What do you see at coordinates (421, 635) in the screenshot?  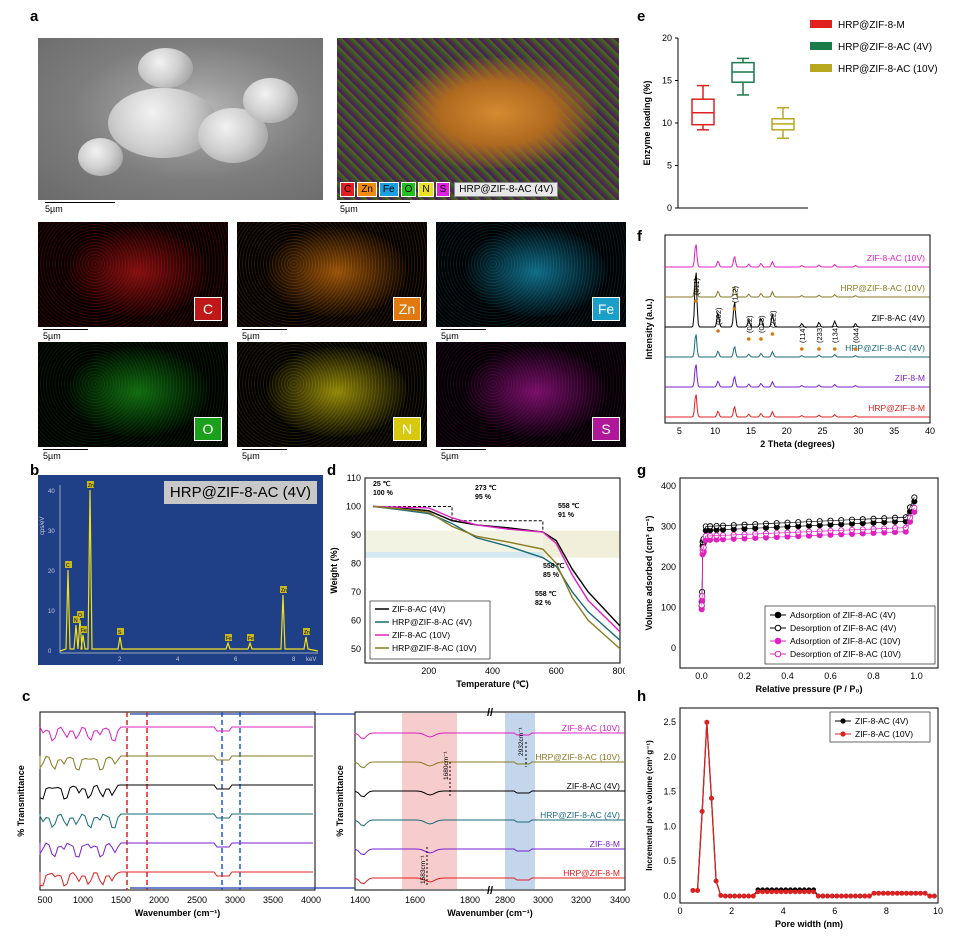 I see `tga-legend-label: ZIF-8-AC (10V)` at bounding box center [421, 635].